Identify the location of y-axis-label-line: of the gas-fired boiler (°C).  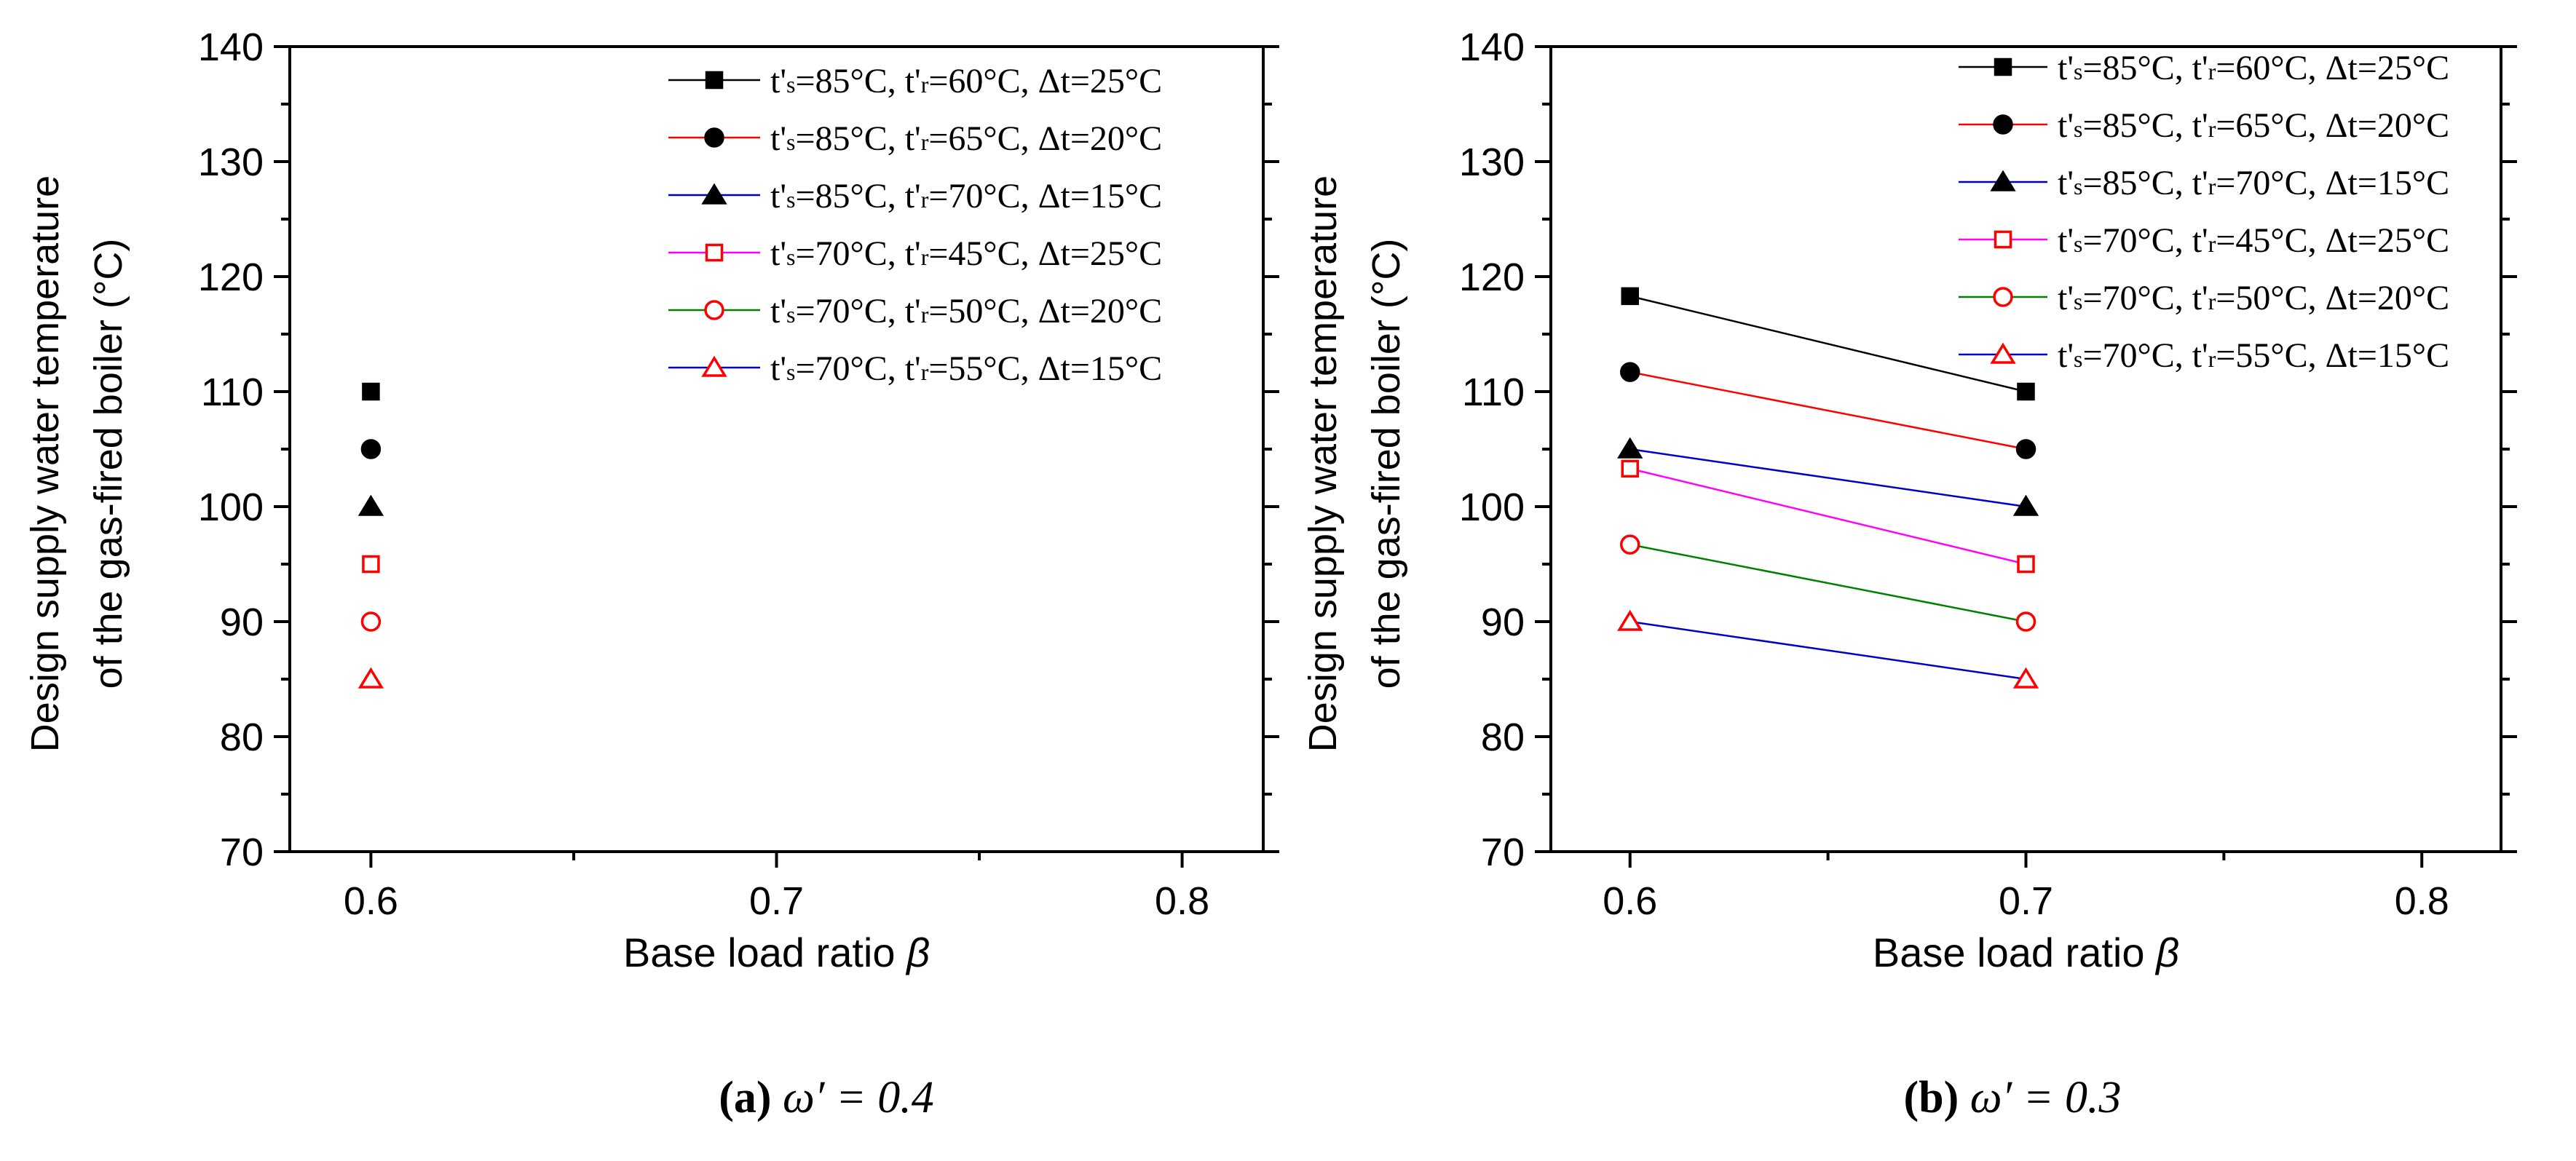
(1386, 464).